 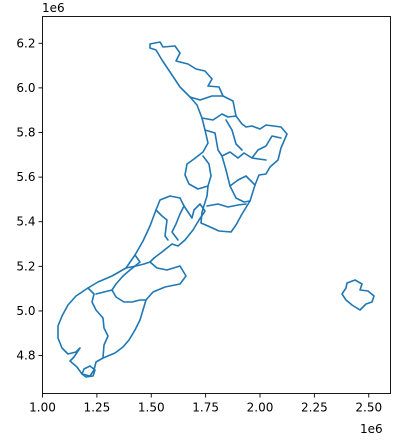 What do you see at coordinates (206, 98) in the screenshot?
I see `northland-border` at bounding box center [206, 98].